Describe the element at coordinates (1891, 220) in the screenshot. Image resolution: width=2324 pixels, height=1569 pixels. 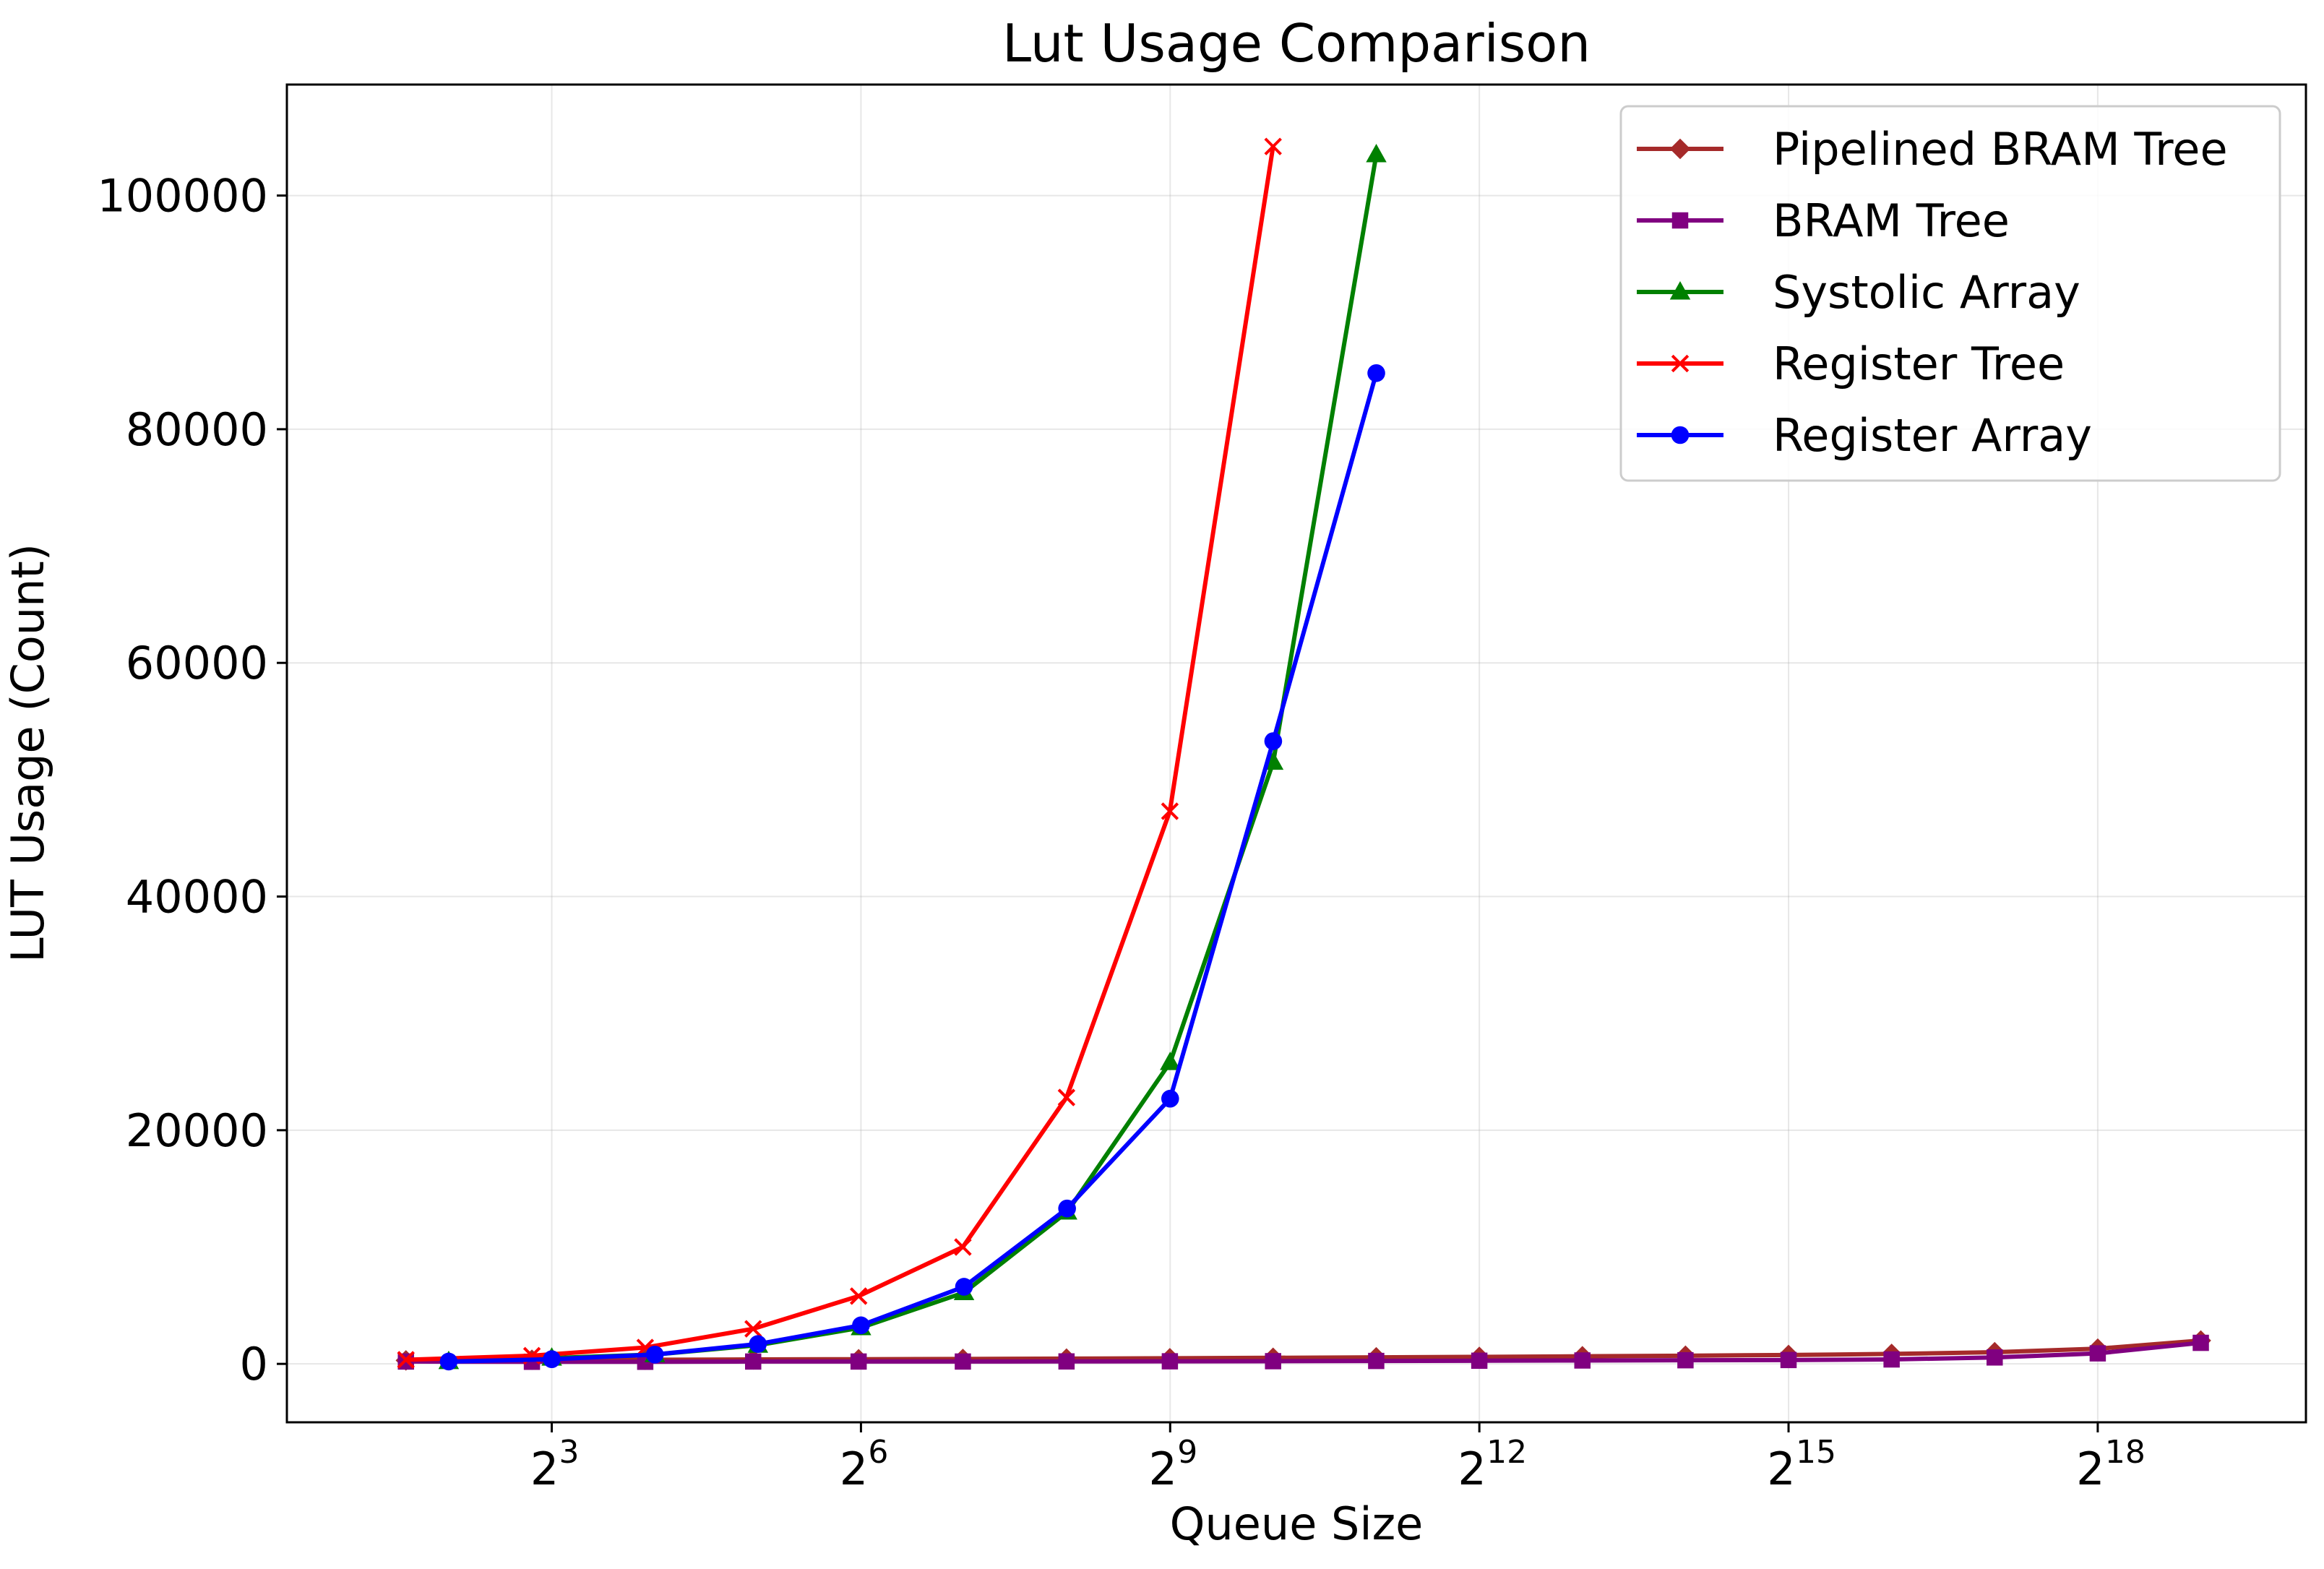
I see `legend-label-bram-tree: BRAM Tree` at that location.